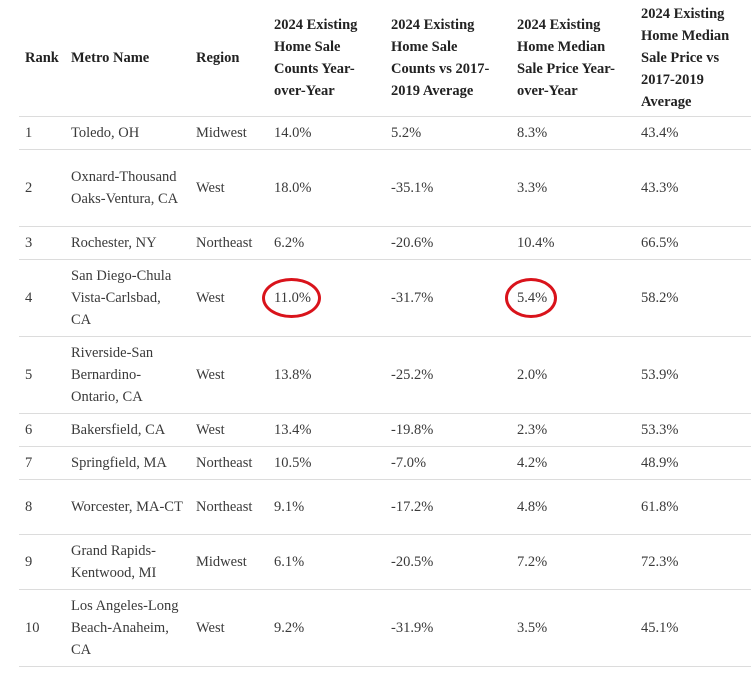 This screenshot has width=751, height=681. Describe the element at coordinates (127, 562) in the screenshot. I see `cell-metro: Grand Rapids-Kentwood, MI` at that location.